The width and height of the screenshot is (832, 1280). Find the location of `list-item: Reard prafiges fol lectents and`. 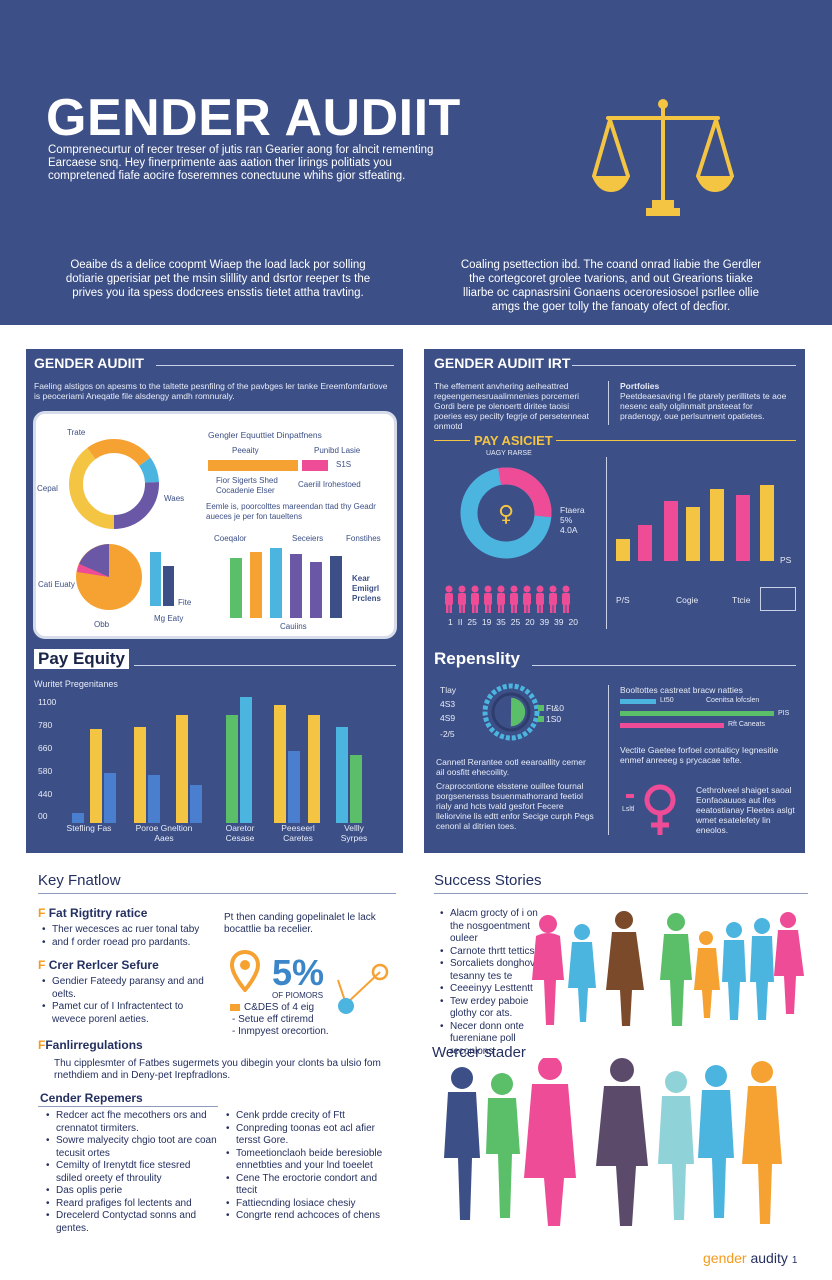

list-item: Reard prafiges fol lectents and is located at coordinates (132, 1204).